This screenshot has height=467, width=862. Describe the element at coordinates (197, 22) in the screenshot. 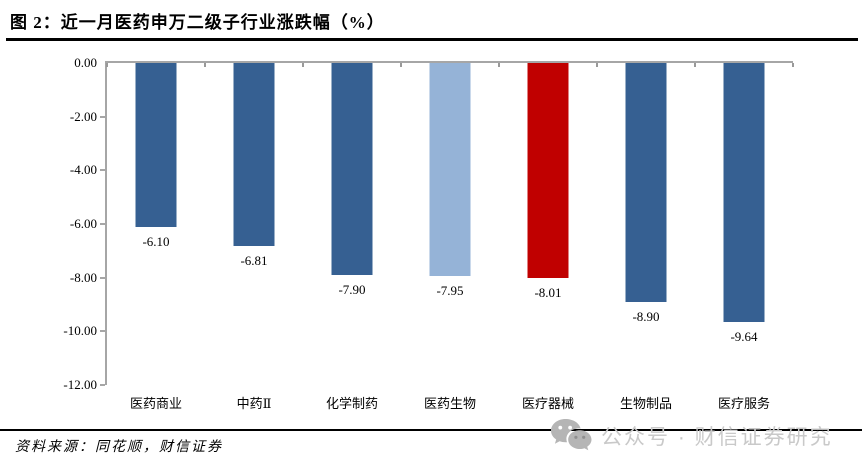

I see `figure-title: 图 2：近一月医药申万二级子行业涨跌幅（%）` at that location.